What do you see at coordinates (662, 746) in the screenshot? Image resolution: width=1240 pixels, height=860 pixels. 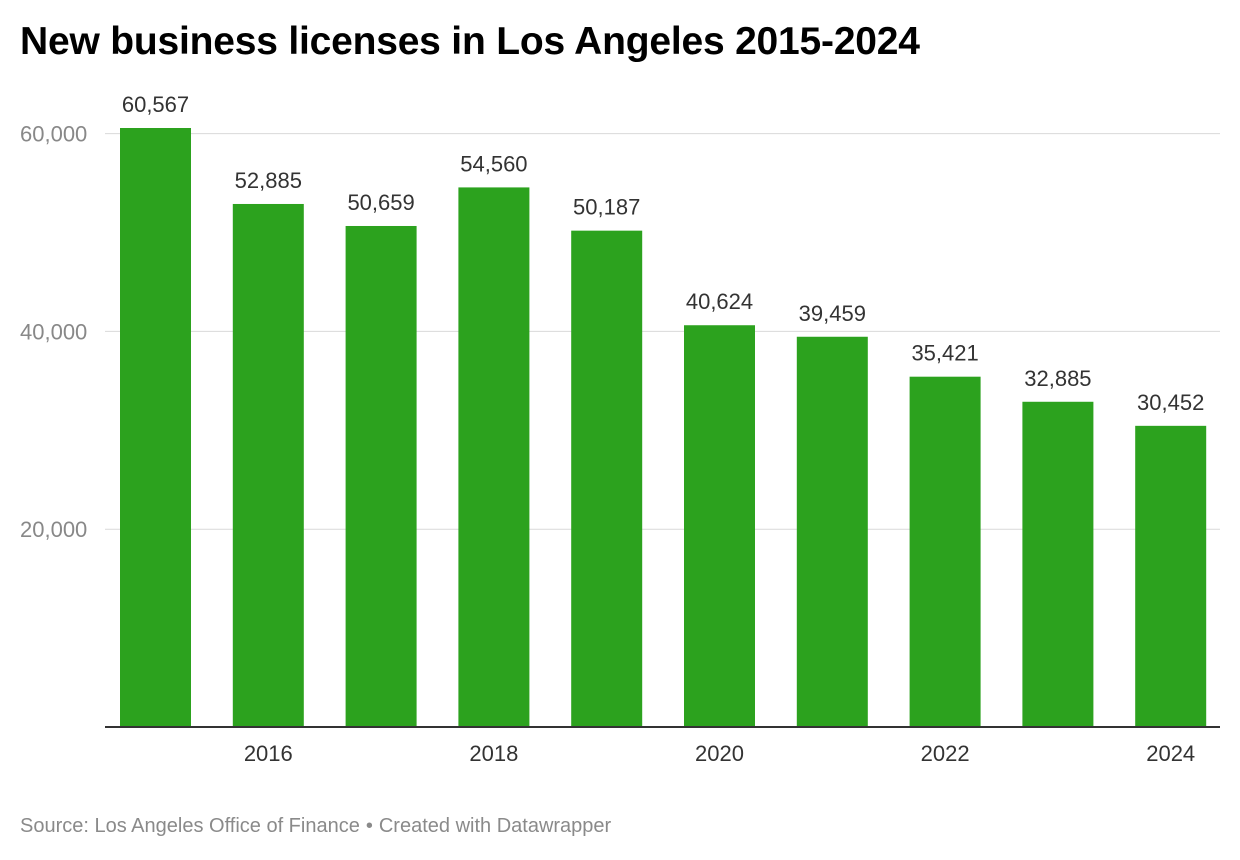 I see `axes: 2016 2018 2020 2022 2024` at bounding box center [662, 746].